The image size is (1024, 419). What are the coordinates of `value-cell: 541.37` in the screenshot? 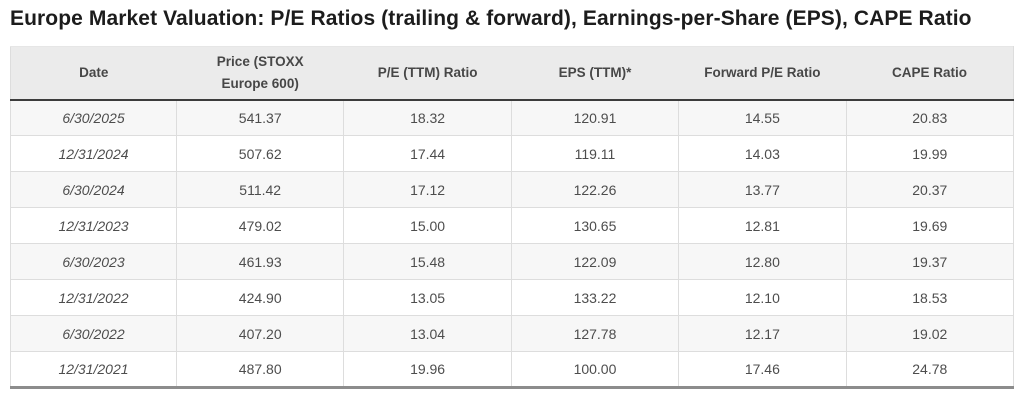 It's located at (260, 117).